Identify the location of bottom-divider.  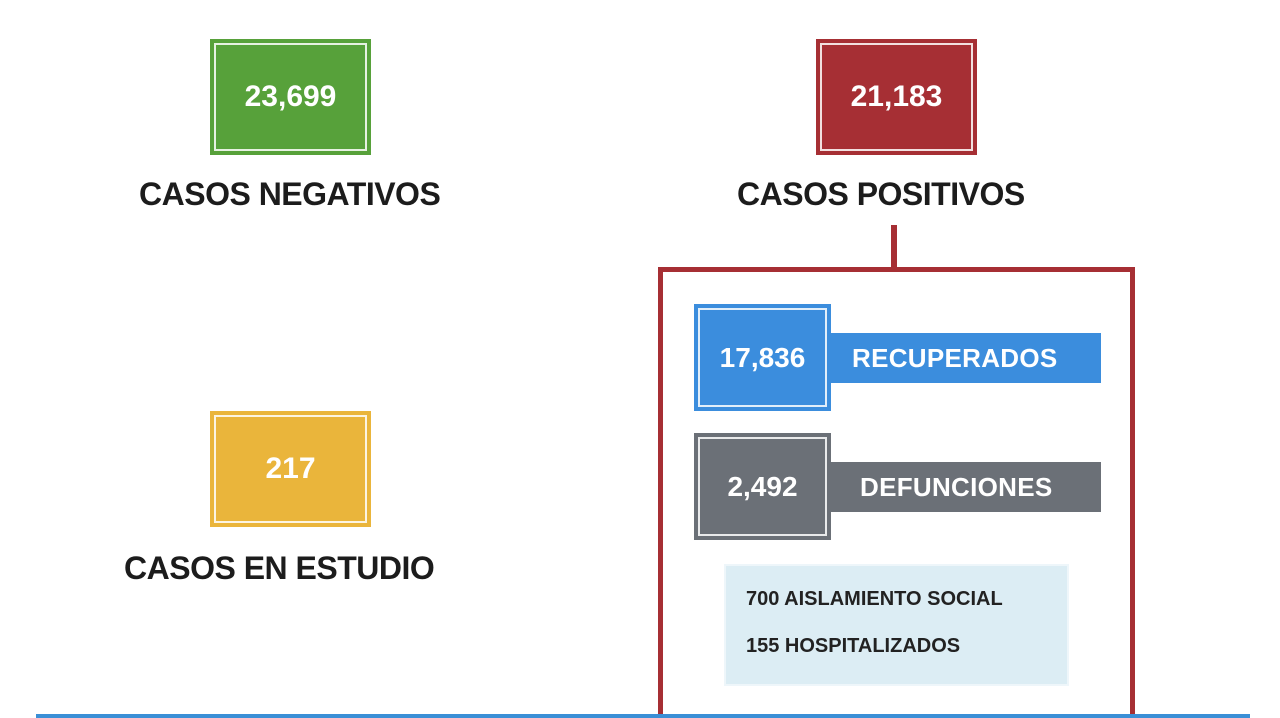
(643, 716).